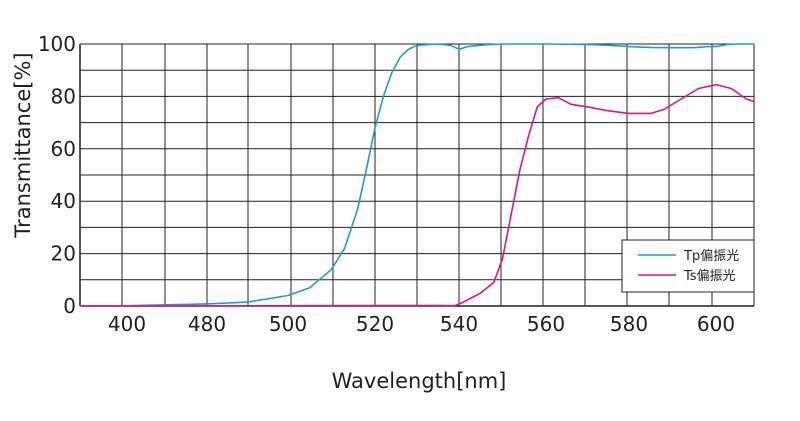 The image size is (800, 421). What do you see at coordinates (419, 381) in the screenshot?
I see `x-axis-label: Wavelength[nm]` at bounding box center [419, 381].